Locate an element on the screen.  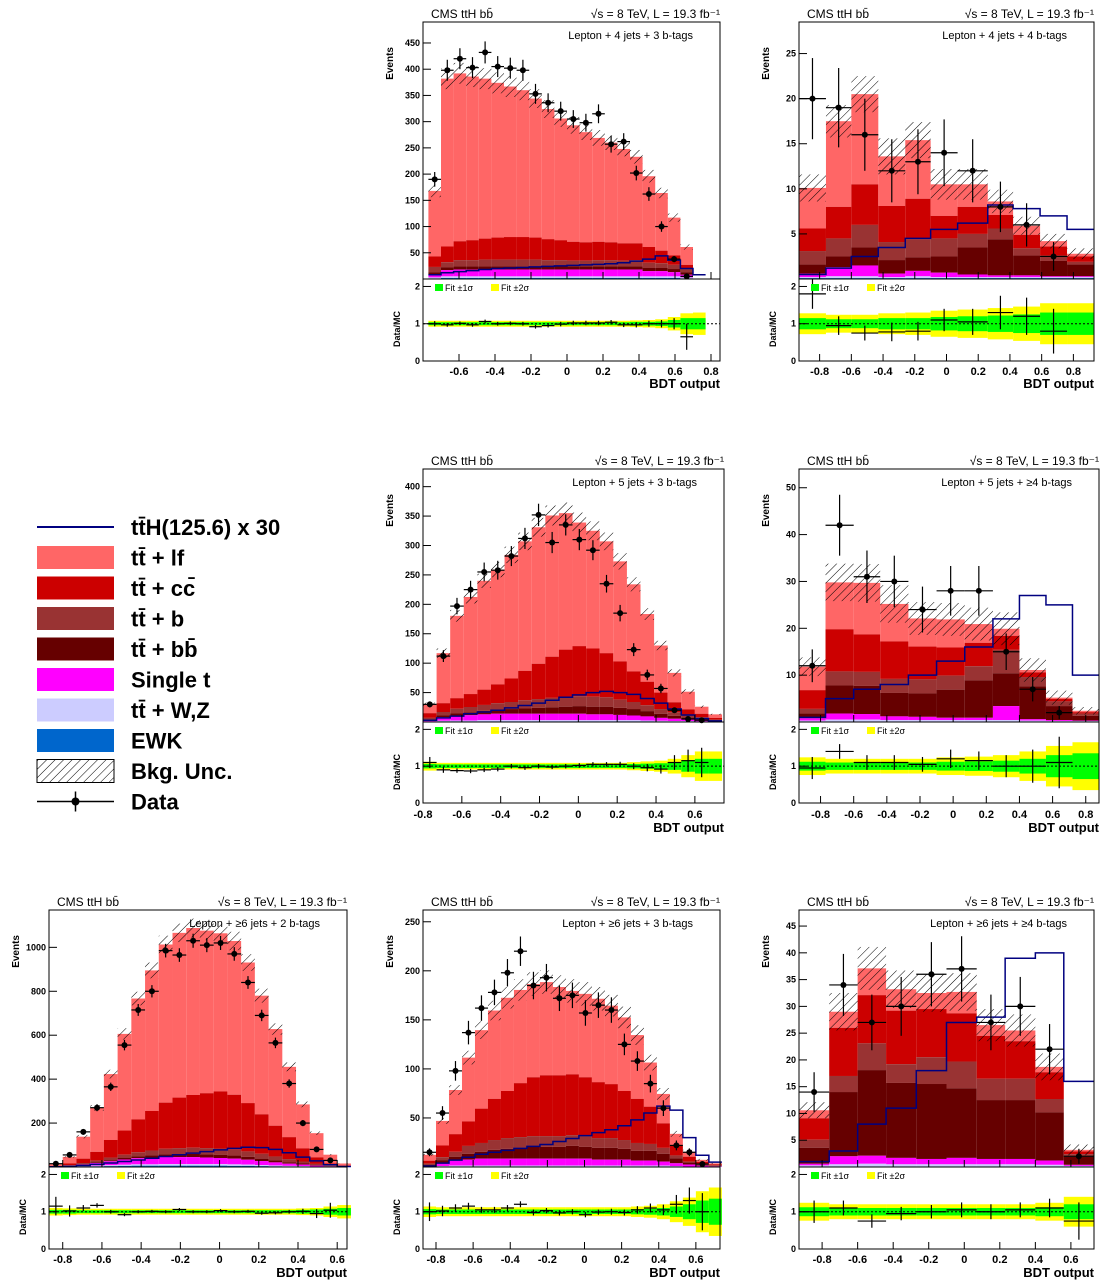
x-tick-label: 0.6 is located at coordinates (695, 1260).